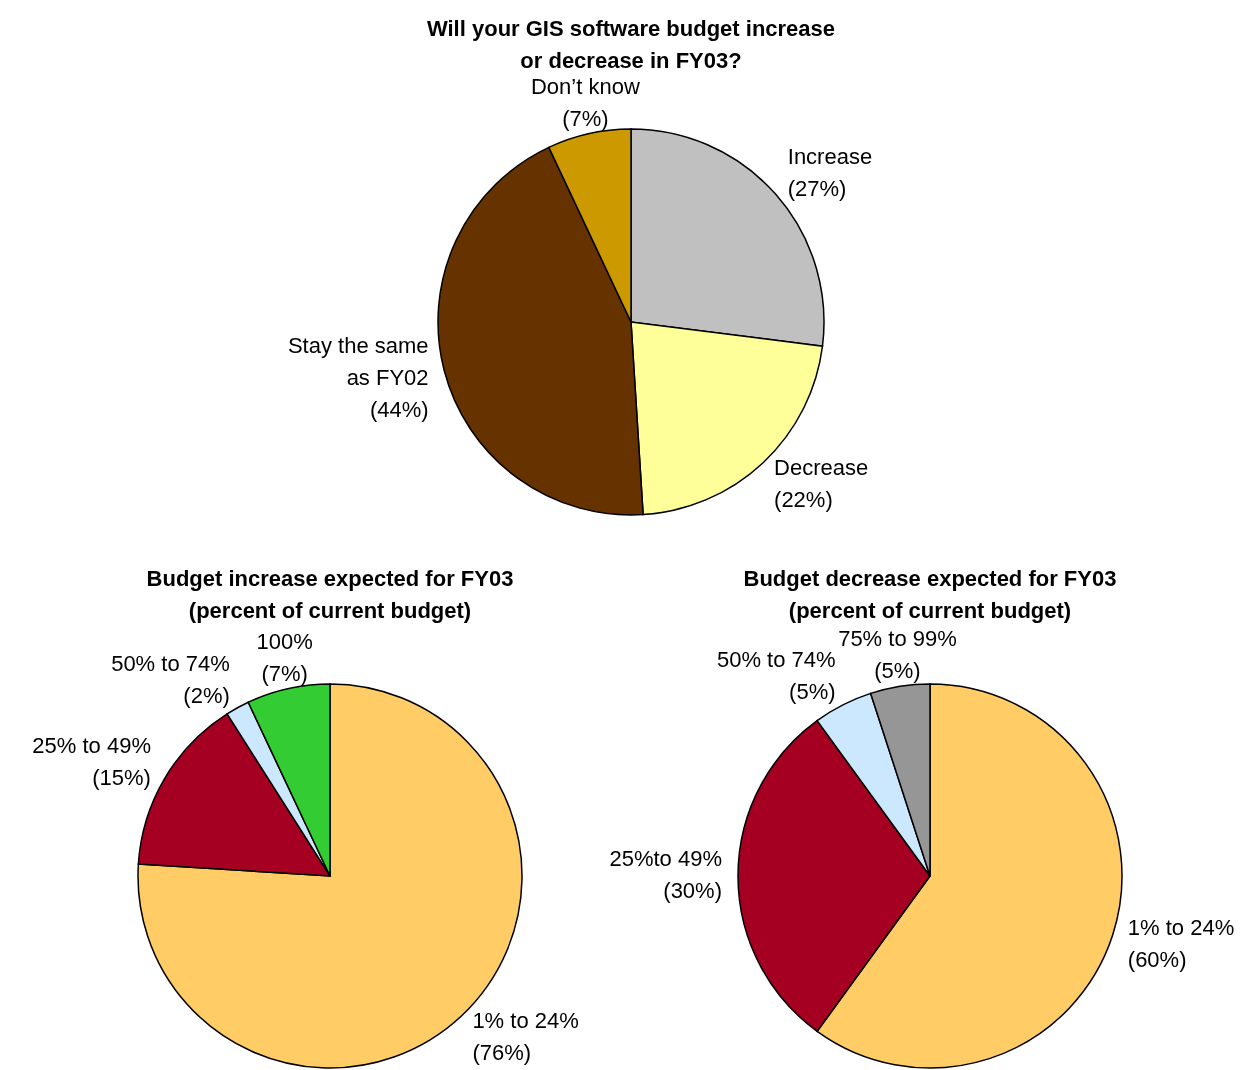  I want to click on chart-title: Budget decrease expected for FY03 (percent of current budget), so click(930, 594).